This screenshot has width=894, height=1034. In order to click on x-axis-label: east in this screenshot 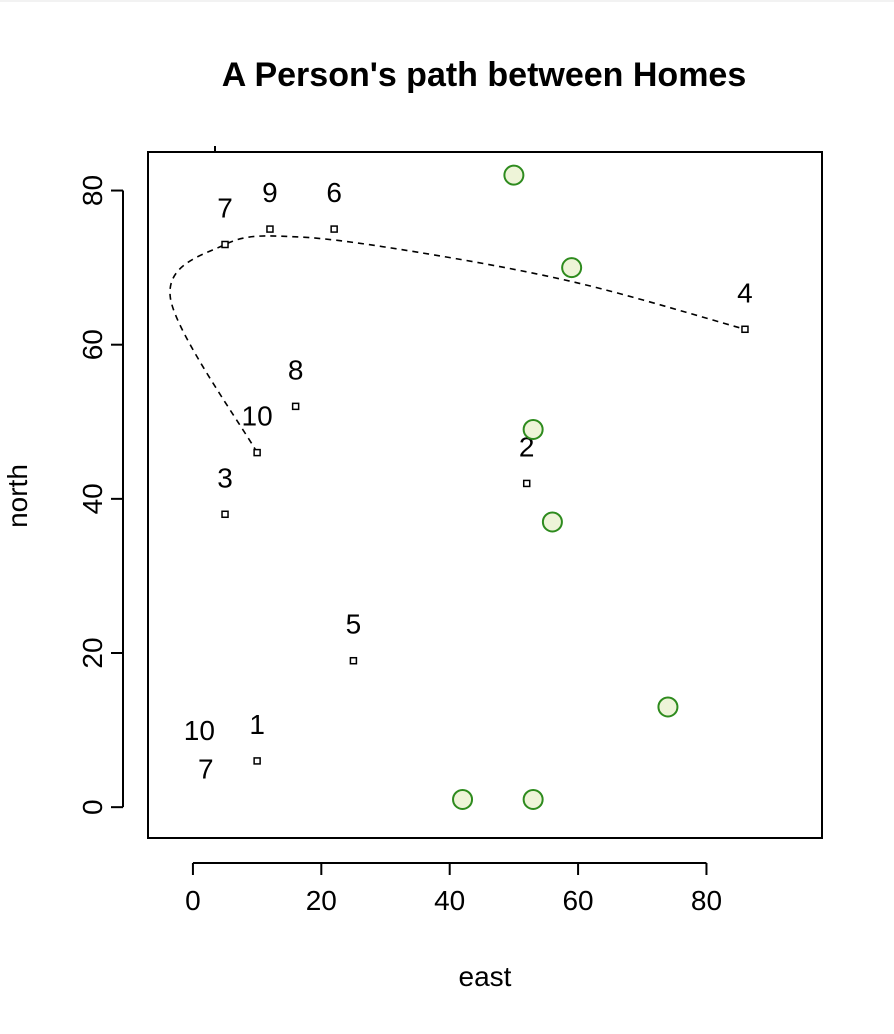, I will do `click(485, 976)`.